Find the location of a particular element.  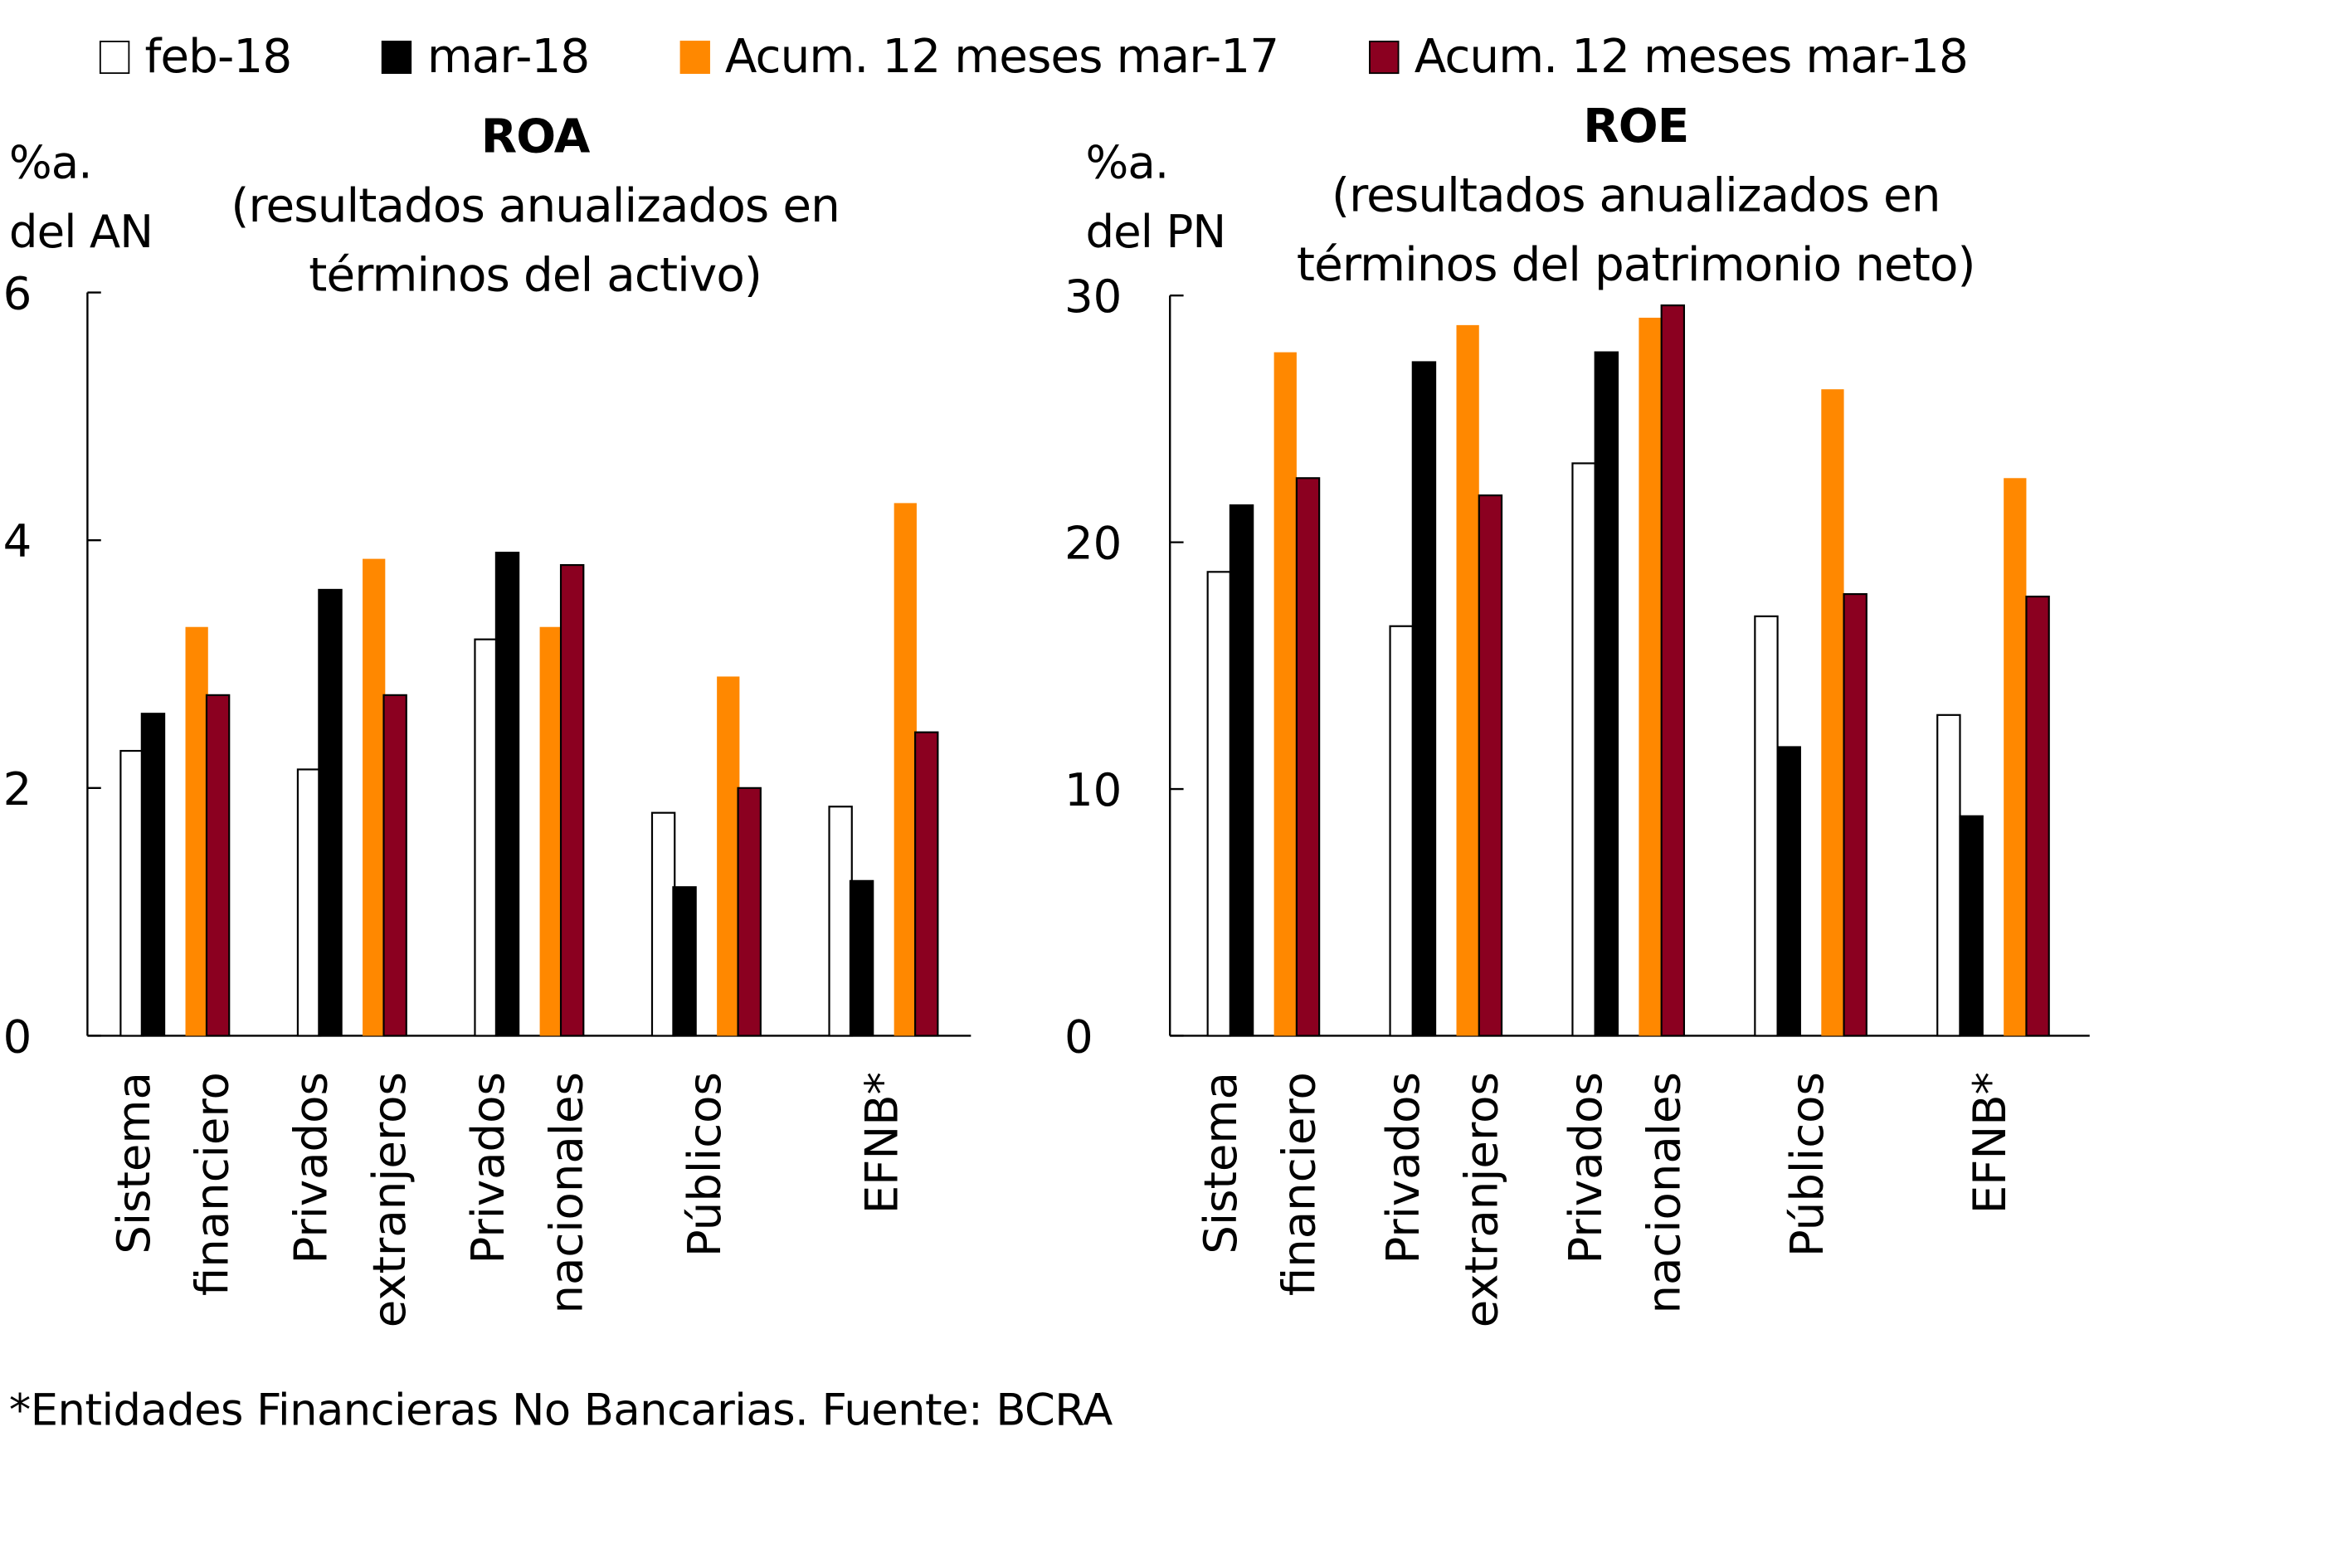

roe-y-tick-label: 20 is located at coordinates (1093, 543).